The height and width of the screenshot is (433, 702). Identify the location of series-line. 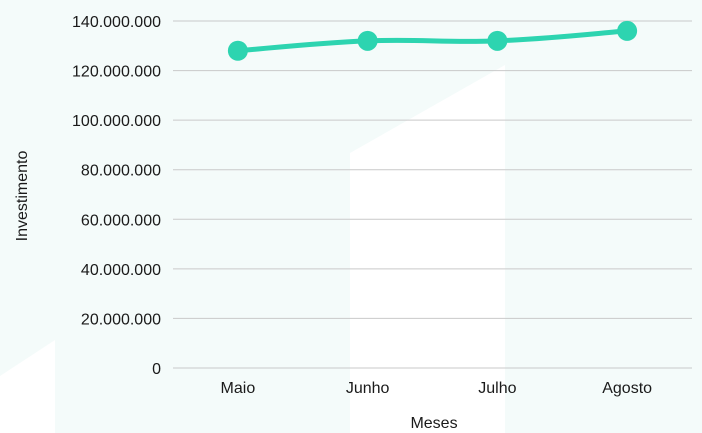
(432, 41).